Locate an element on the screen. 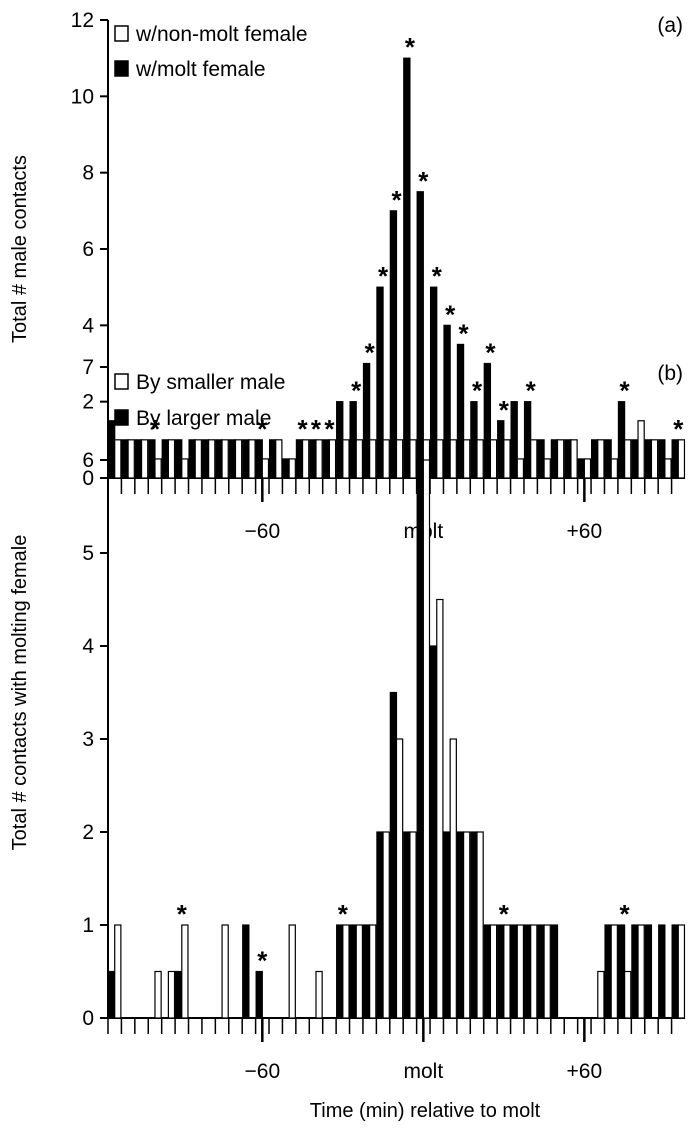 The image size is (689, 1131). y-tick-label: 8 is located at coordinates (88, 173).